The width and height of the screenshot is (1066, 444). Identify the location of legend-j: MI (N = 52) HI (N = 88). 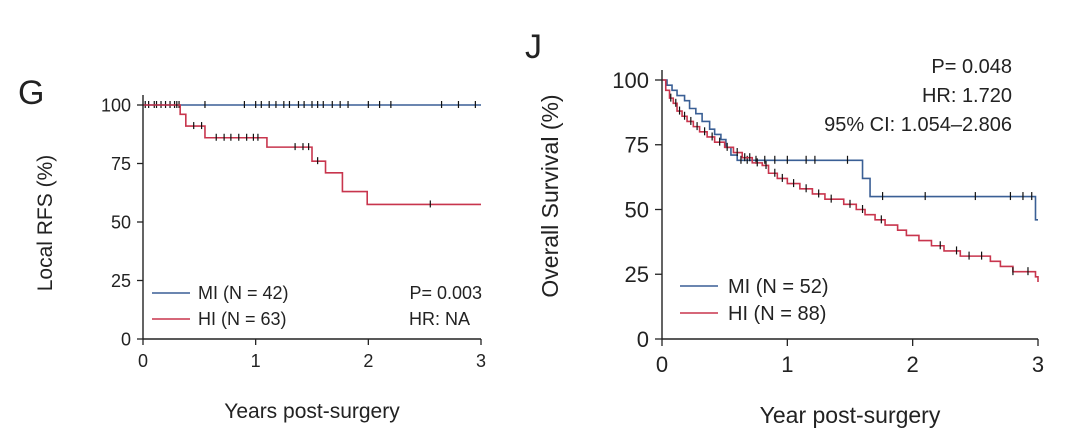
(754, 300).